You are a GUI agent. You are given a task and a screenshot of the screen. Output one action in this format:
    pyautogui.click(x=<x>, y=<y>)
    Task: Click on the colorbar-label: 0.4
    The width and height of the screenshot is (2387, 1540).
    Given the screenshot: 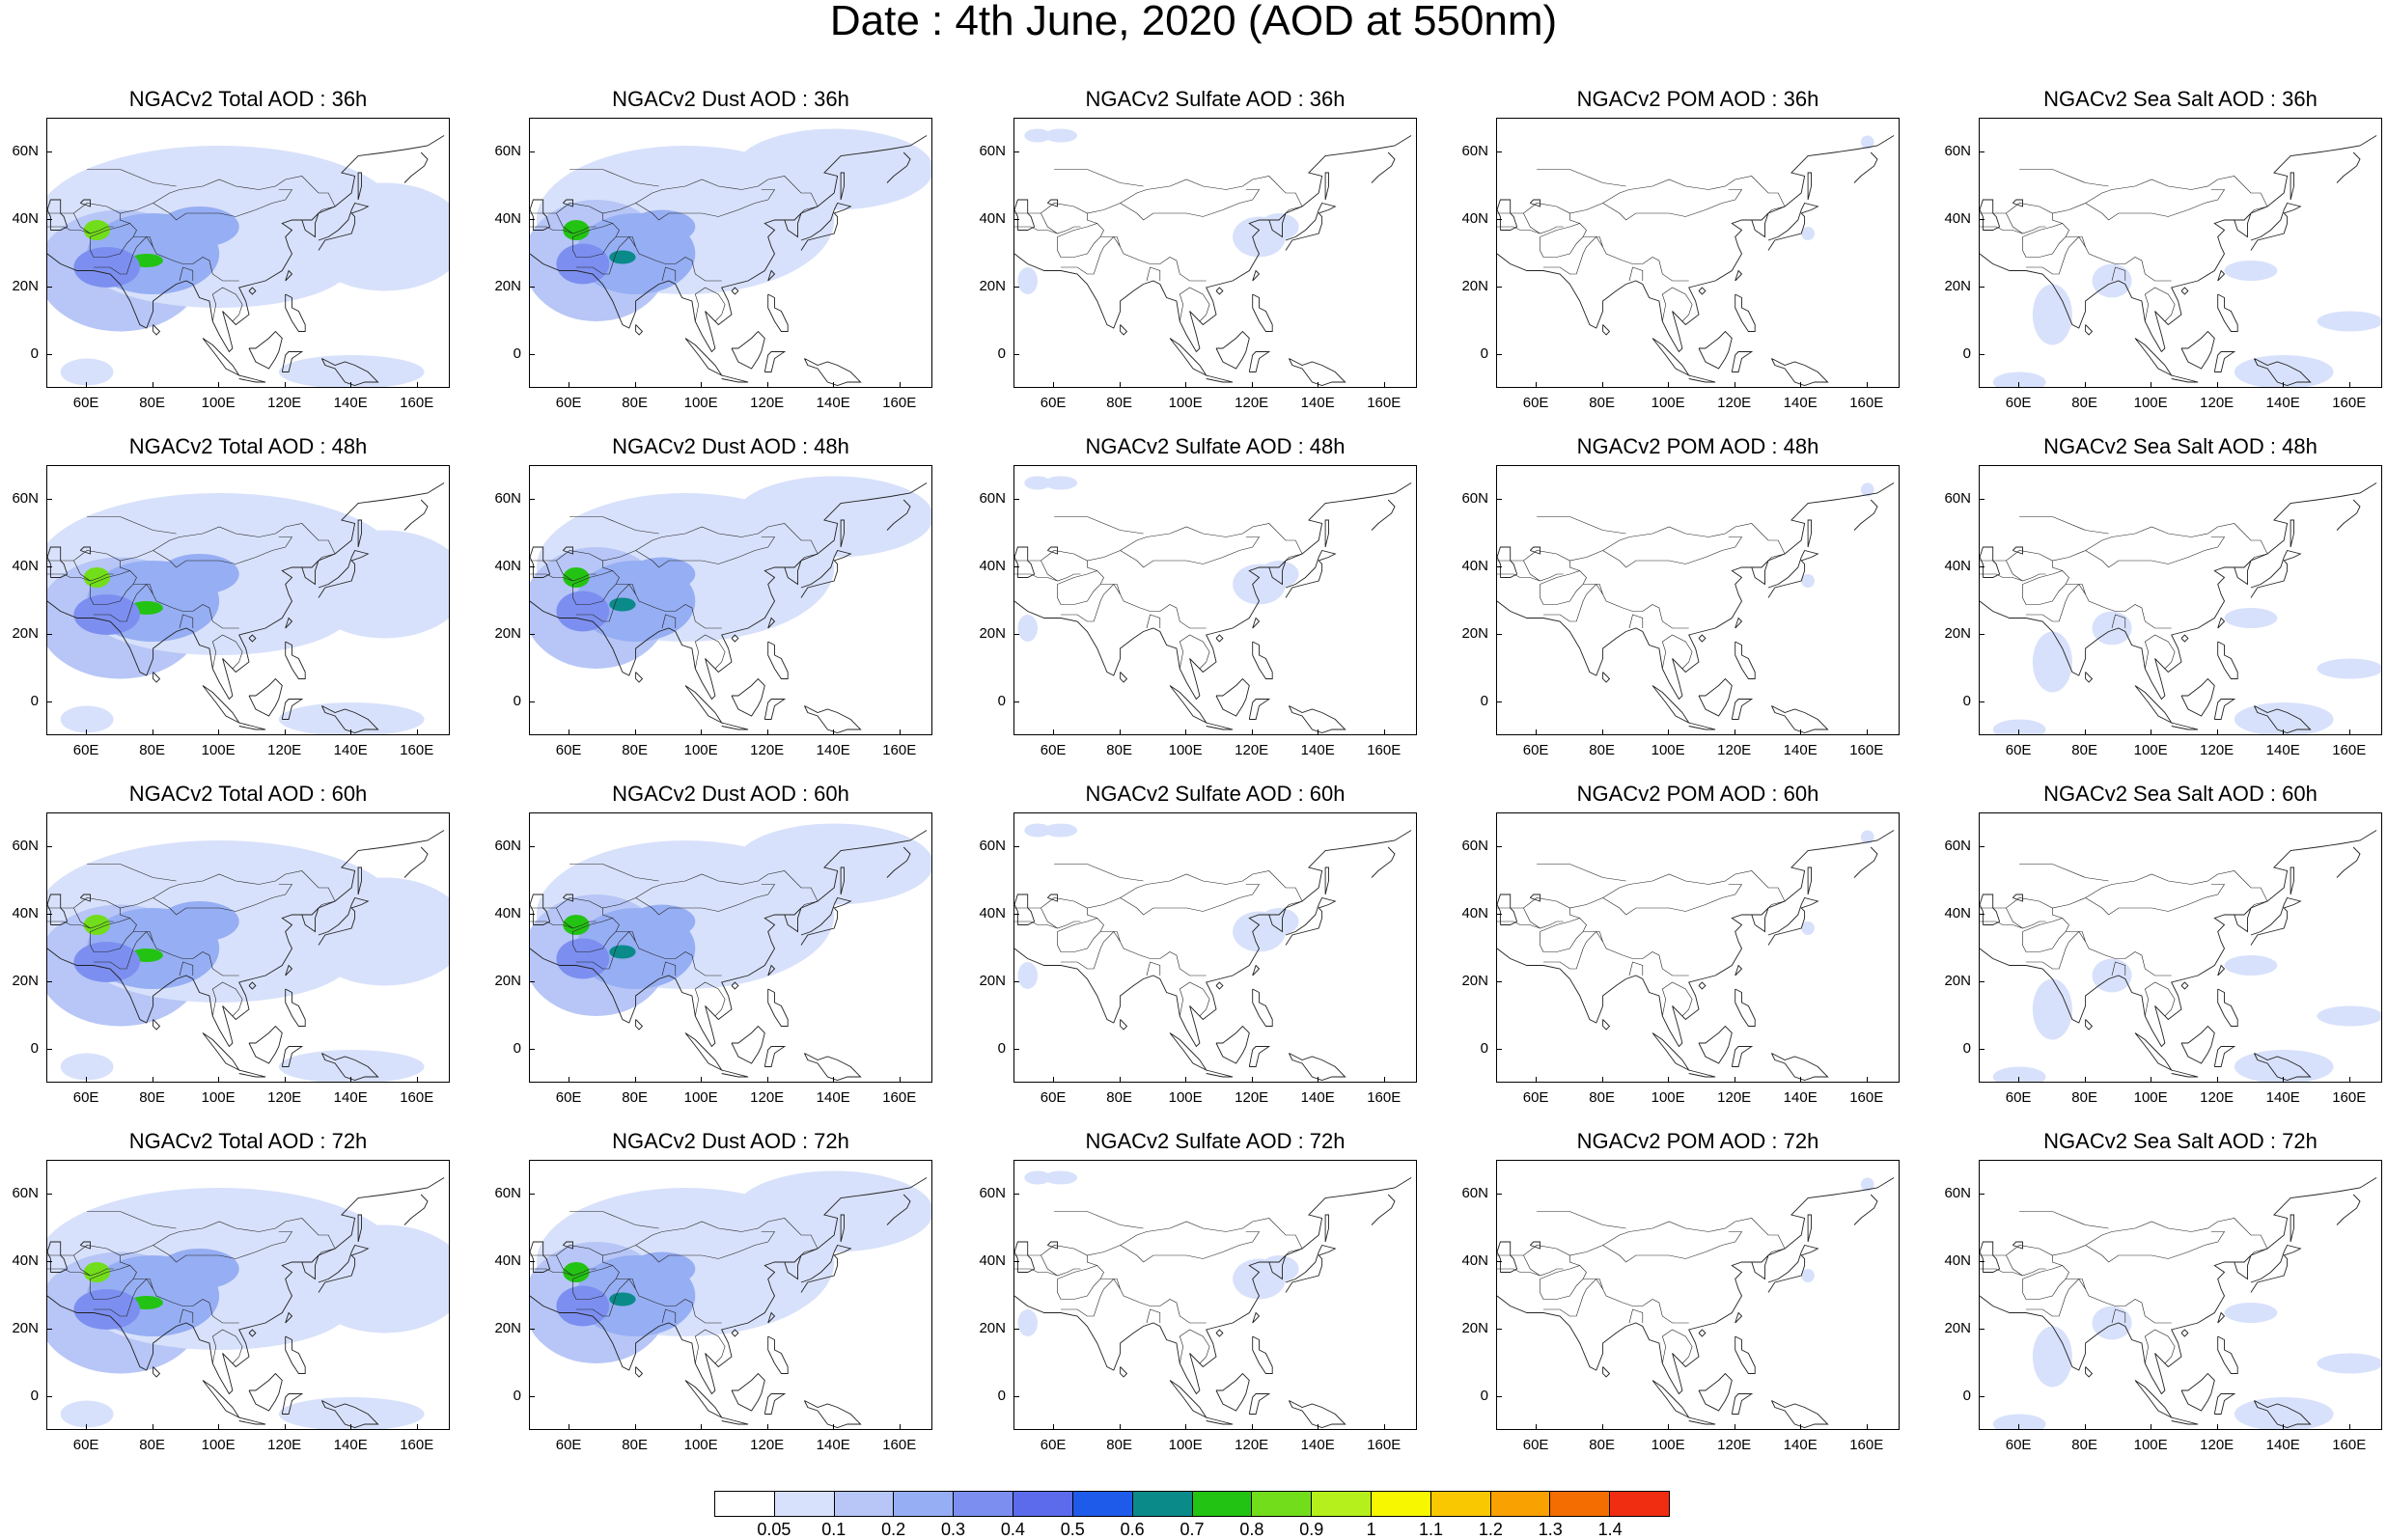 What is the action you would take?
    pyautogui.click(x=1012, y=1530)
    